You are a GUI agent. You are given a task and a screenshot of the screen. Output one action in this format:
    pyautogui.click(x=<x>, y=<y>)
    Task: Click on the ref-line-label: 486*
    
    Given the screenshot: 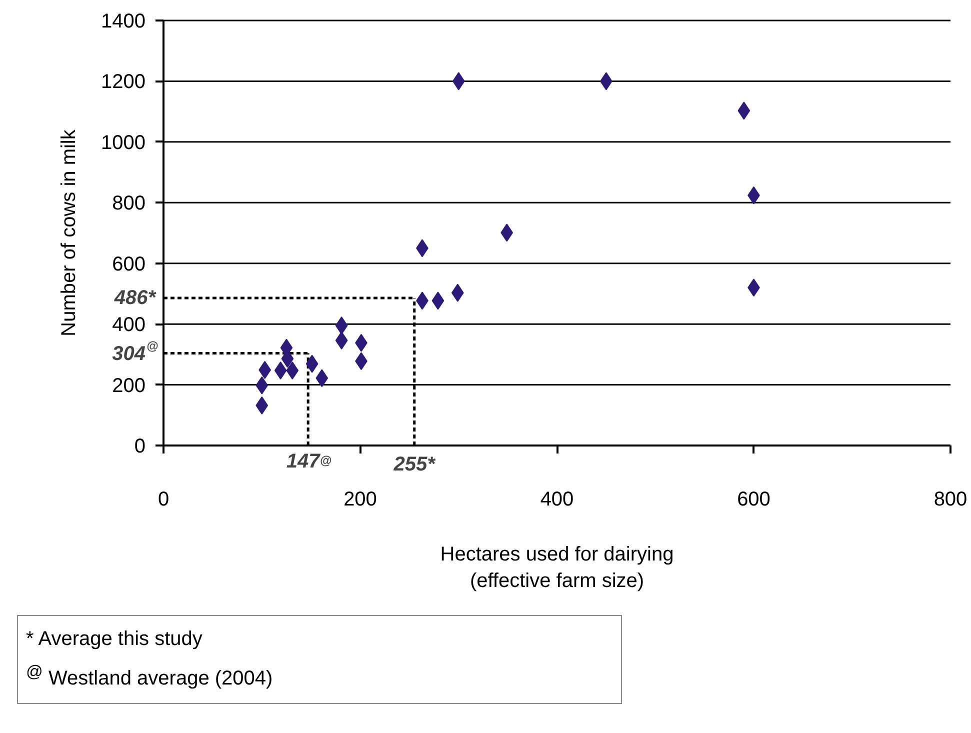 What is the action you would take?
    pyautogui.click(x=135, y=297)
    